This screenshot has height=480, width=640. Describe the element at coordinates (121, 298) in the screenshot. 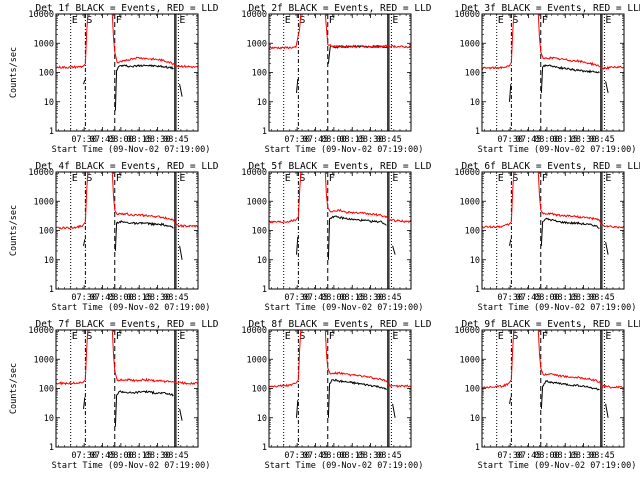

I see `x-tick-label: 08:00` at that location.